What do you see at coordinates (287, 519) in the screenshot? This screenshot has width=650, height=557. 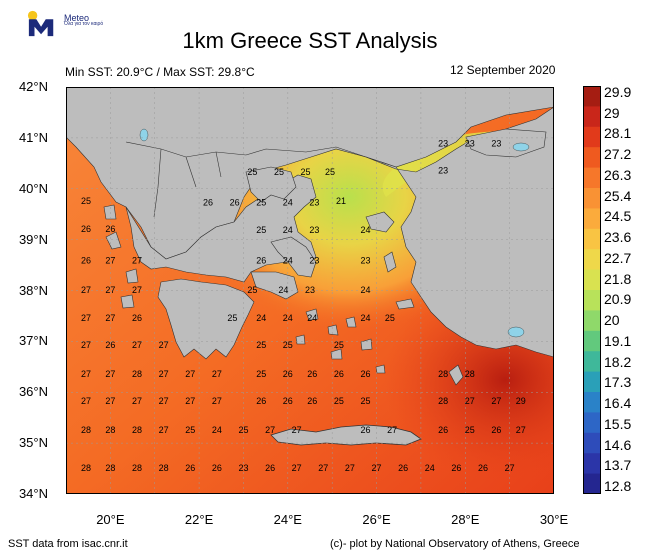 I see `longitude-tick-label: 24°E` at bounding box center [287, 519].